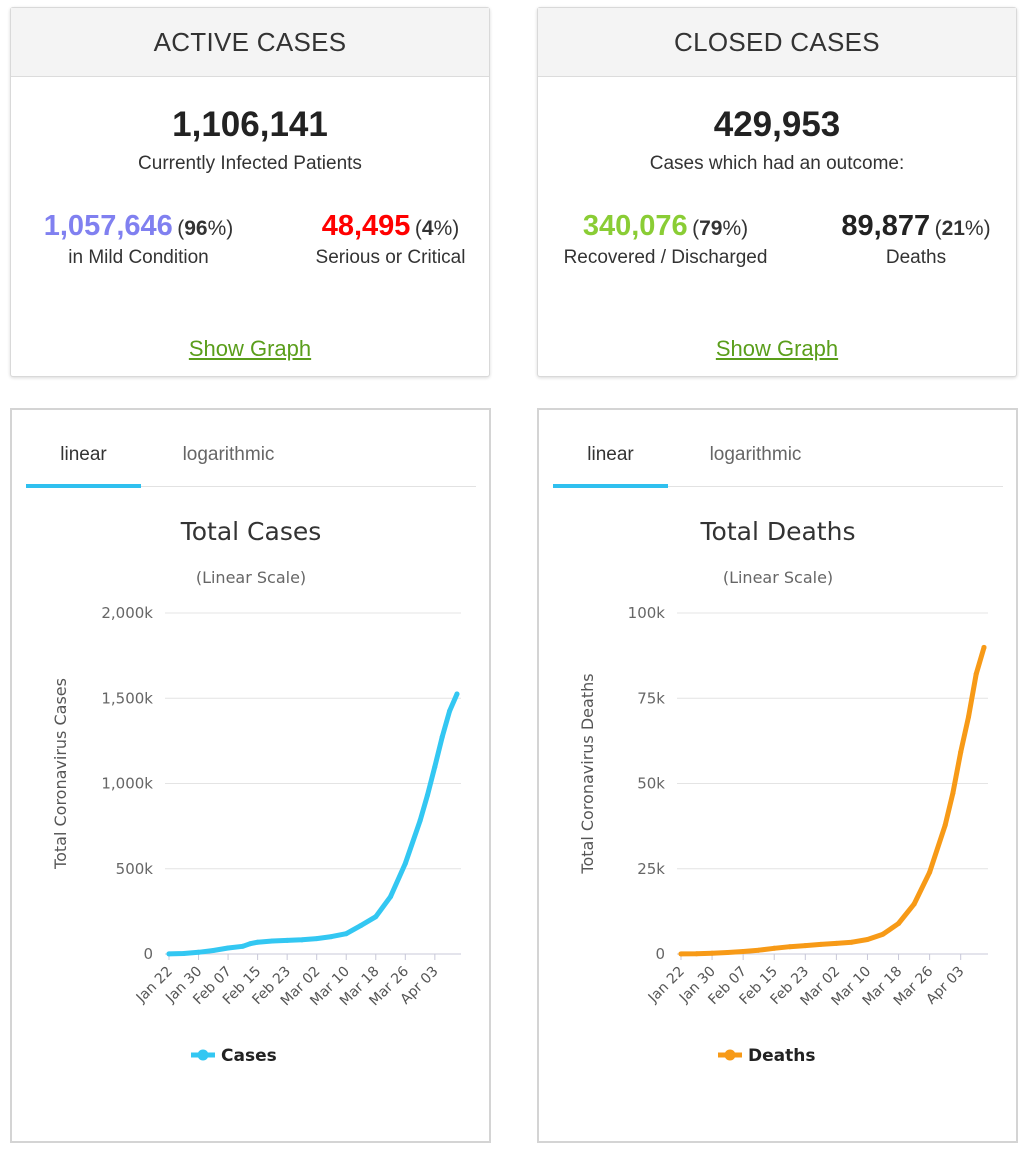 This screenshot has width=1035, height=1155. Describe the element at coordinates (778, 531) in the screenshot. I see `chart-title: Total Deaths` at that location.